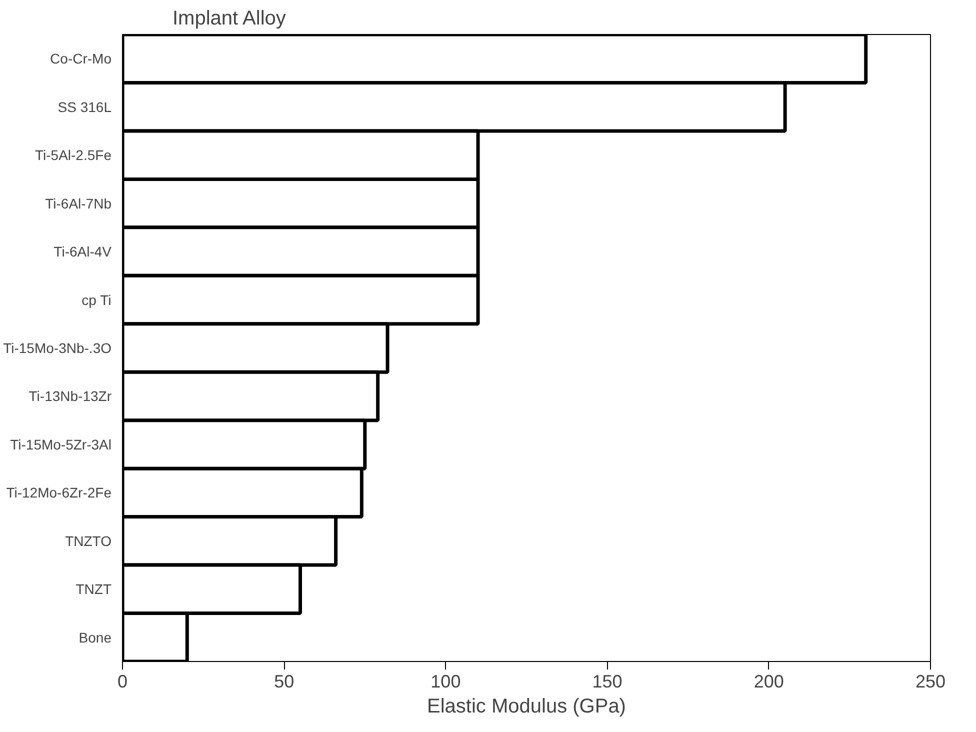  I want to click on x-axis-title: Elastic Modulus (GPa), so click(526, 707).